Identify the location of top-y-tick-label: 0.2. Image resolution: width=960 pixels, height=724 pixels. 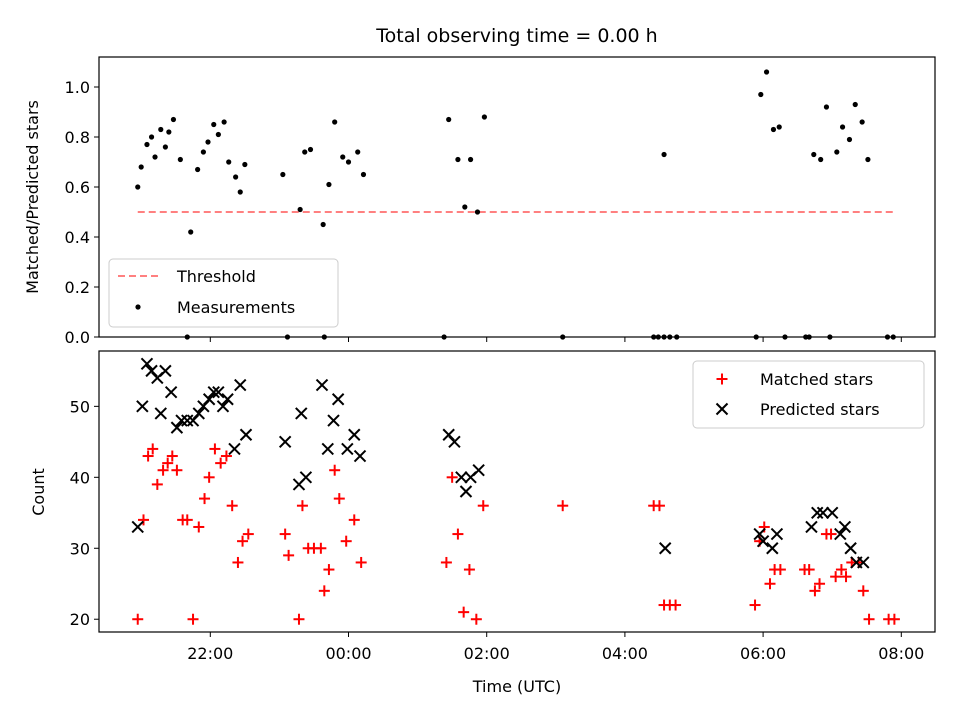
(77, 287).